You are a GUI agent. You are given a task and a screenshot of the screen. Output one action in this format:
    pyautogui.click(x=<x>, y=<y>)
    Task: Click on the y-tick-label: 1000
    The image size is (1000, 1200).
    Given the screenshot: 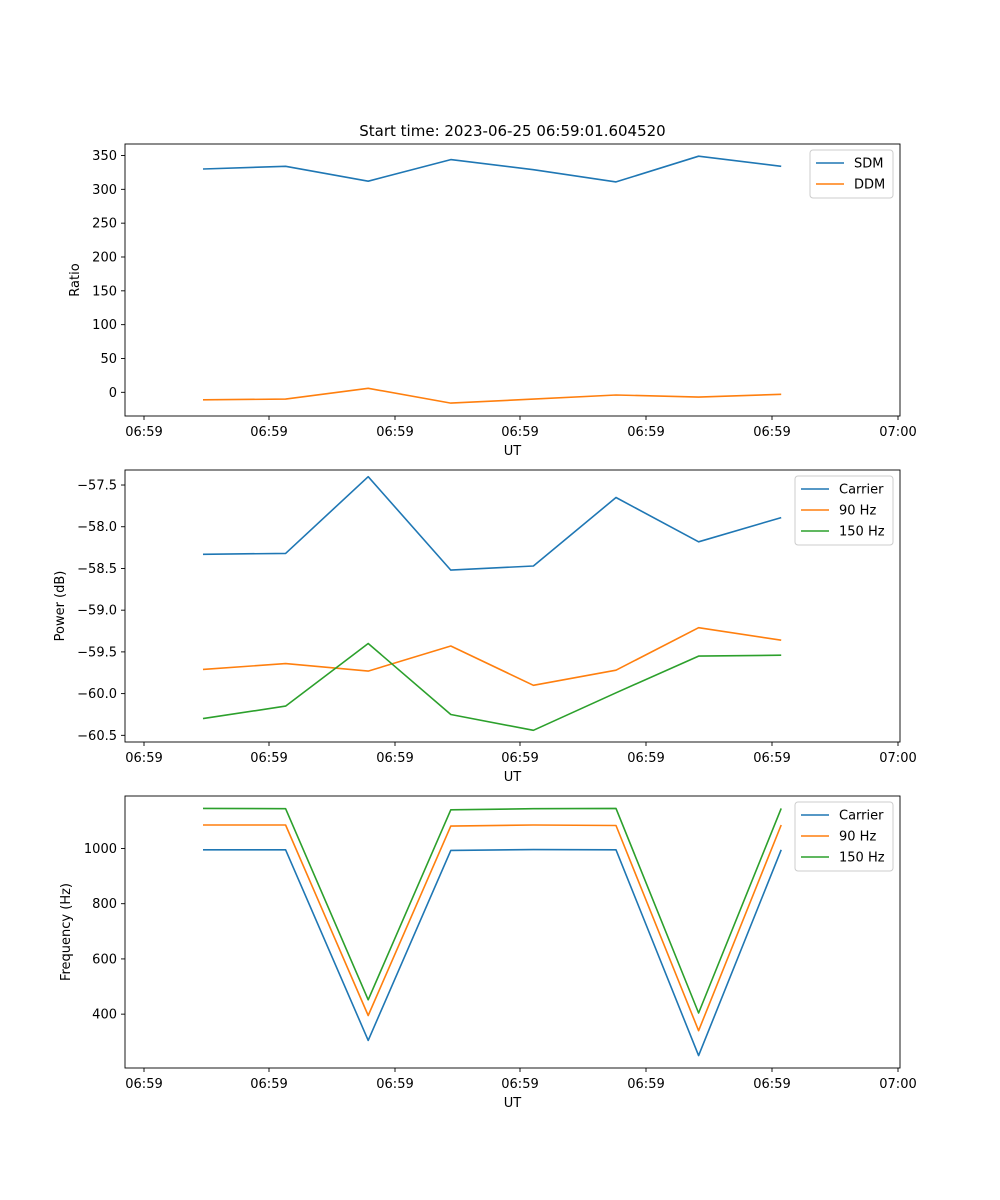 What is the action you would take?
    pyautogui.click(x=100, y=849)
    